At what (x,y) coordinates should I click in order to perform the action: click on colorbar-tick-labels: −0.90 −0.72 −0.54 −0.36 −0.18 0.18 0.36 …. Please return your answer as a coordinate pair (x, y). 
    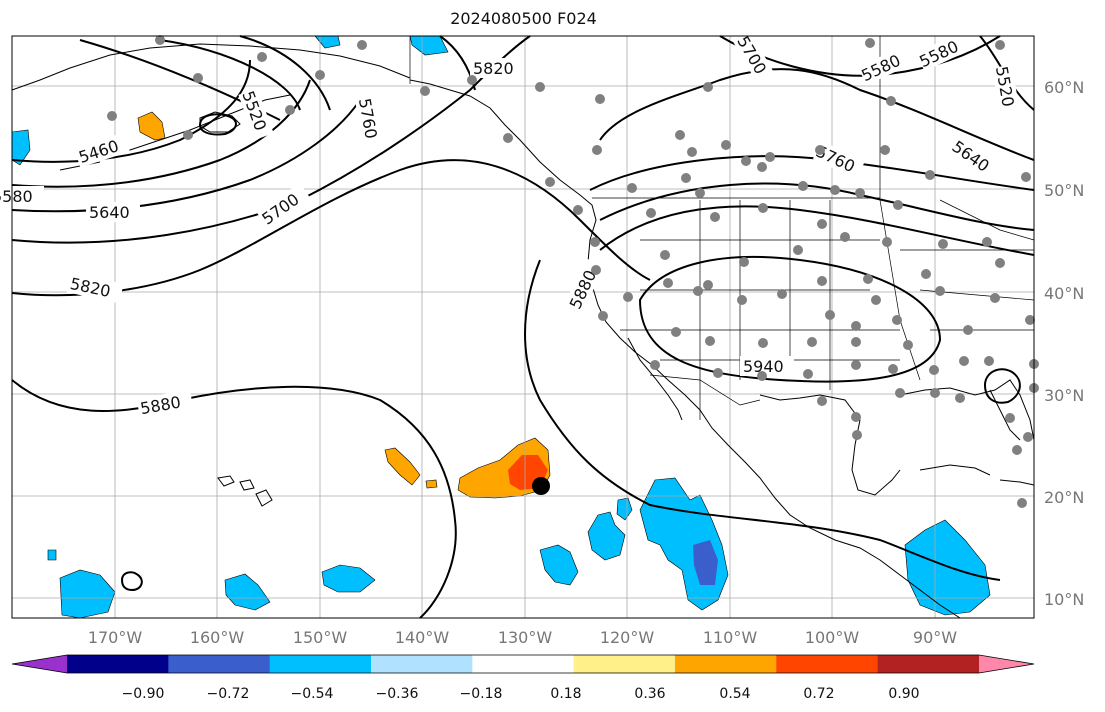
    Looking at the image, I should click on (521, 694).